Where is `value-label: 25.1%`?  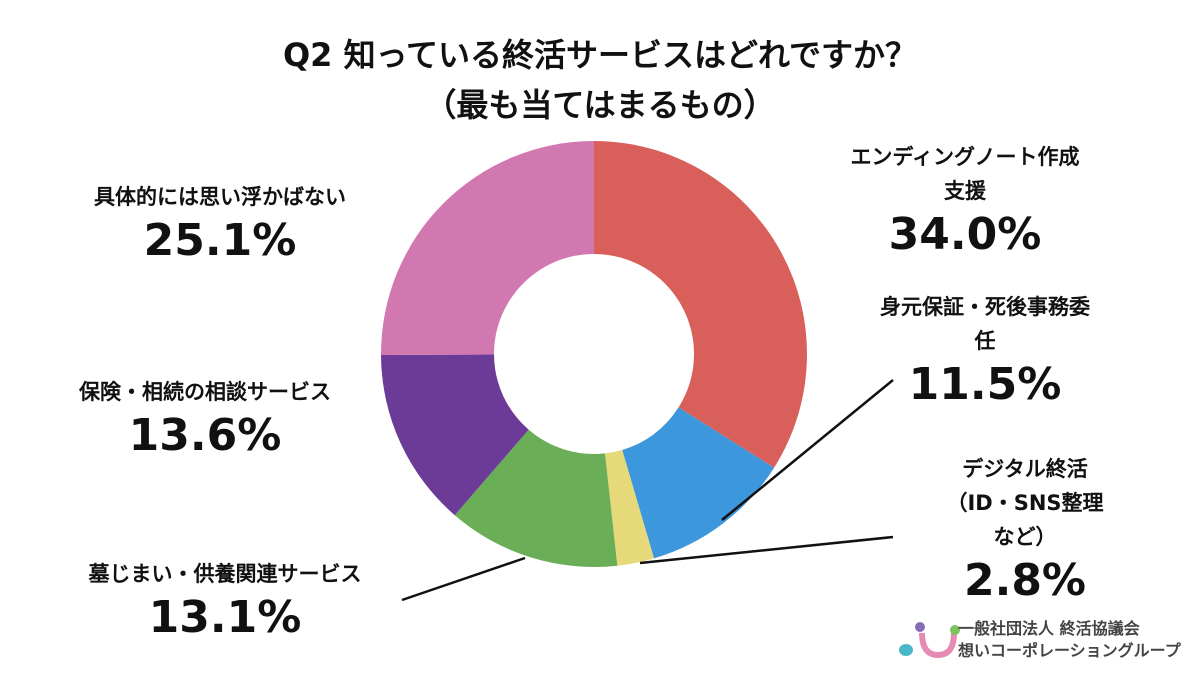 value-label: 25.1% is located at coordinates (220, 240).